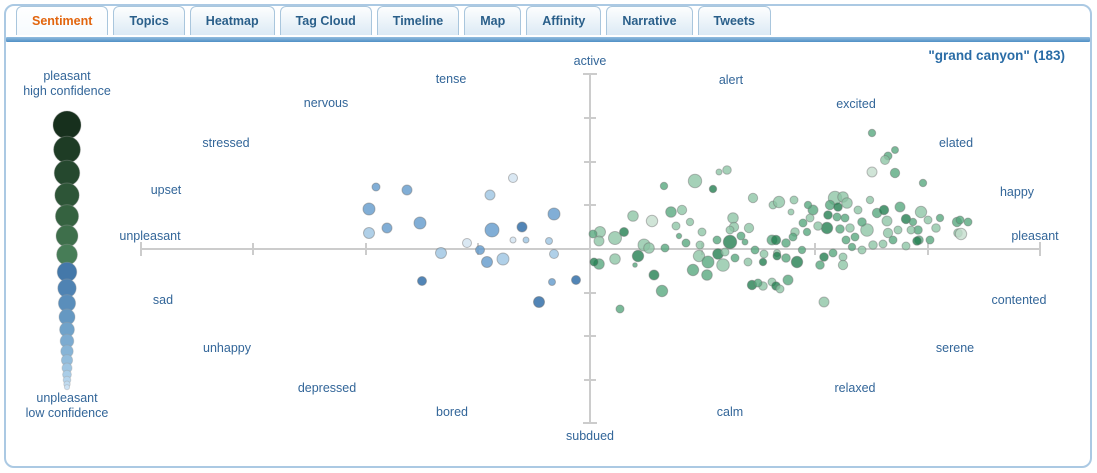 This screenshot has width=1097, height=473. I want to click on tab-map: Map, so click(493, 20).